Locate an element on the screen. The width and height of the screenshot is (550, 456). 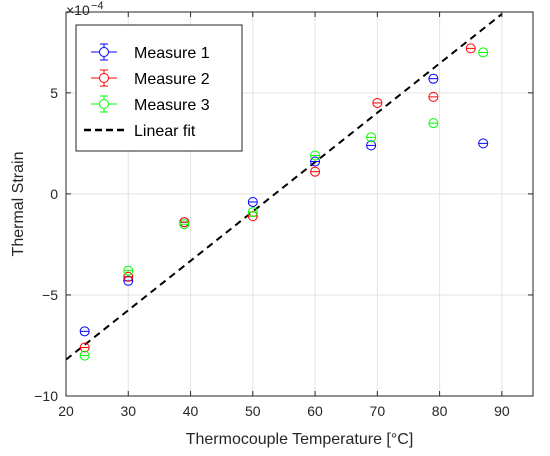
y-tick-label: −5 is located at coordinates (50, 295).